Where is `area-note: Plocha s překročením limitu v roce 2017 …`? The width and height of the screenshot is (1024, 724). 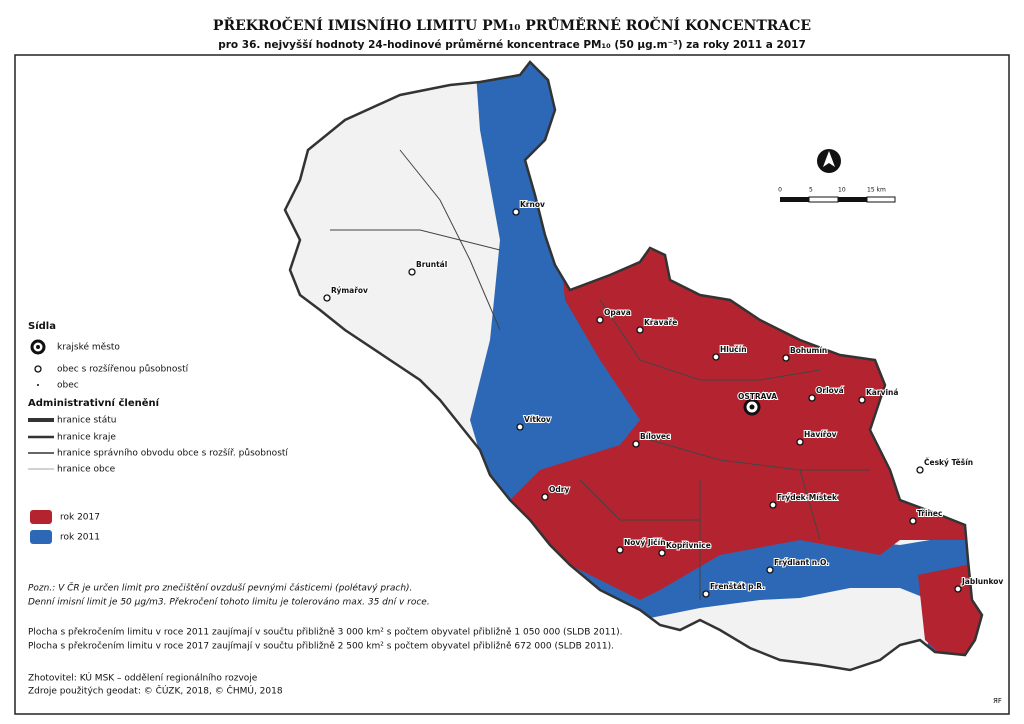
area-note: Plocha s překročením limitu v roce 2017 … is located at coordinates (321, 646).